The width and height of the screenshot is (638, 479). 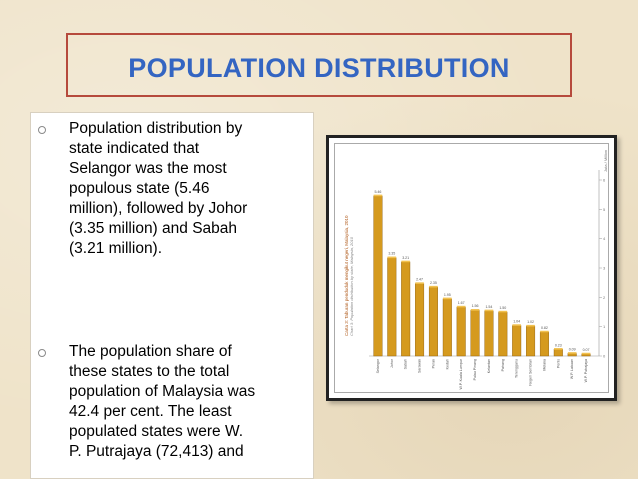 I want to click on bullet-2-line: these states to the total, so click(x=149, y=371).